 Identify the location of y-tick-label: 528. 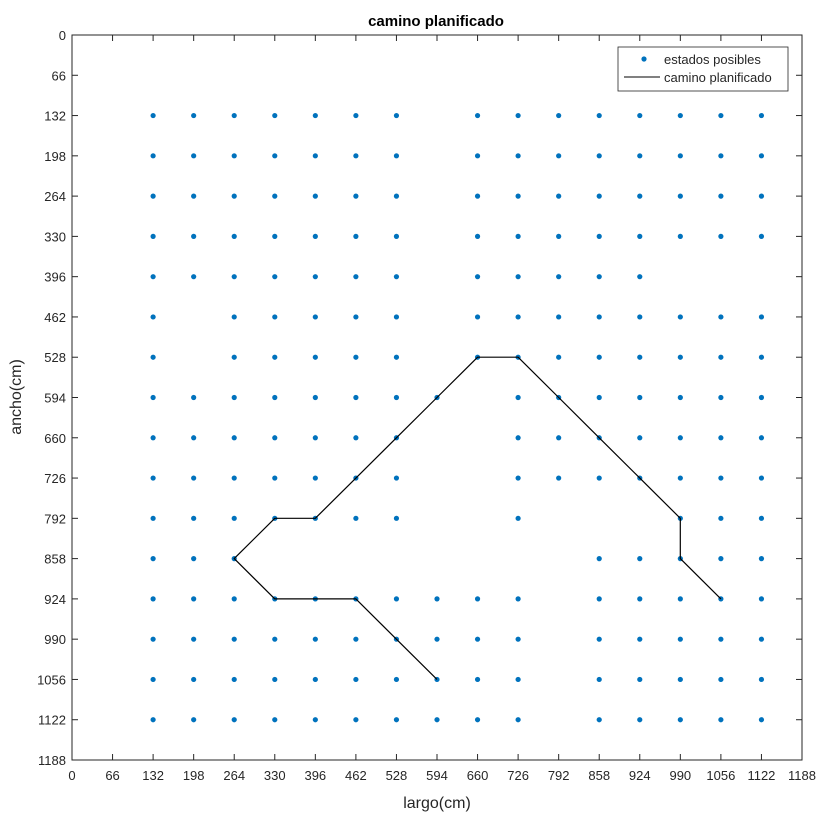
(55, 357).